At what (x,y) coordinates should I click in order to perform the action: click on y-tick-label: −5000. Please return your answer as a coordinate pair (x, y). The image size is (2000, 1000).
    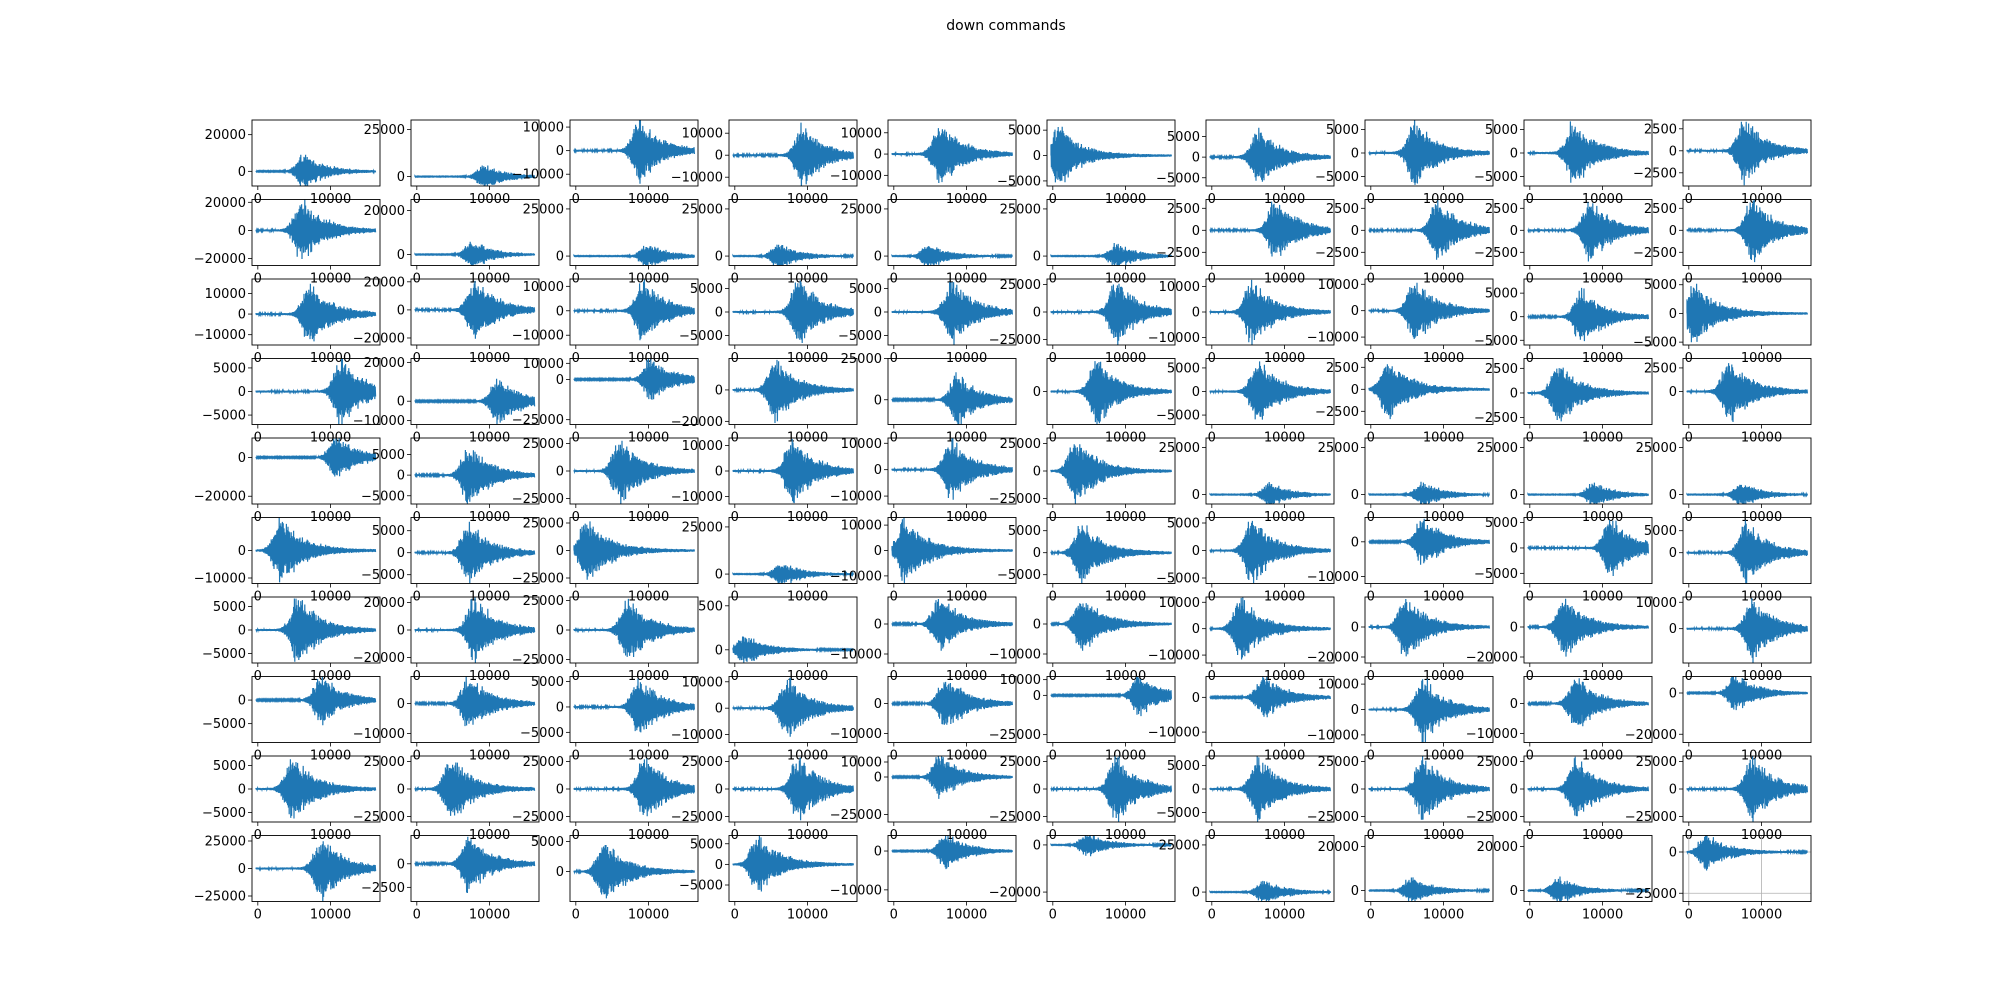
    Looking at the image, I should click on (1019, 181).